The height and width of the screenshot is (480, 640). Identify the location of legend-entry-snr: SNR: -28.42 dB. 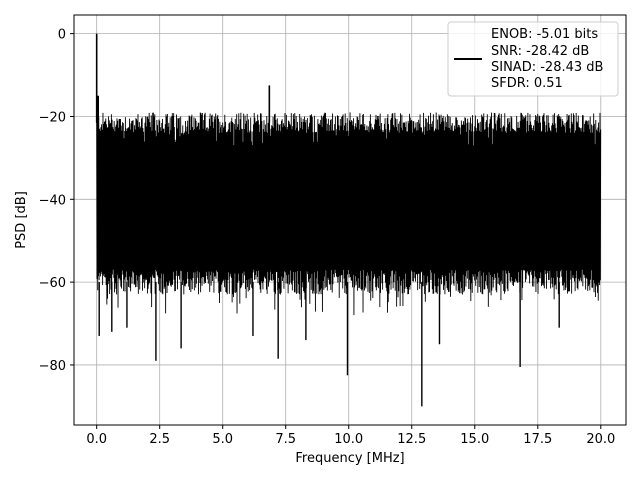
(540, 51).